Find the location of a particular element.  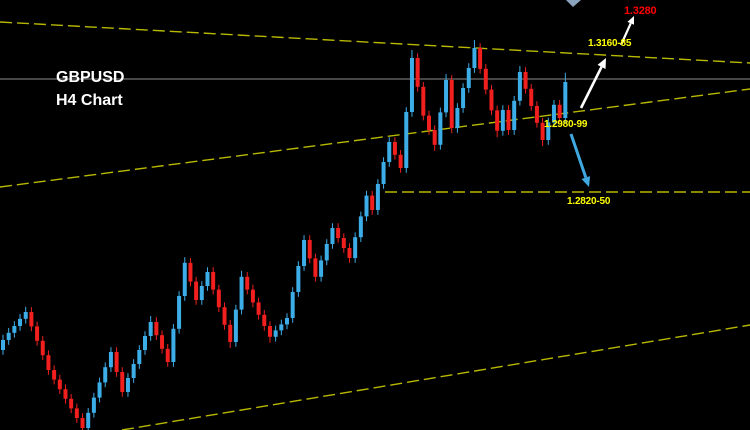

arrow-to-upside-target is located at coordinates (627, 31).